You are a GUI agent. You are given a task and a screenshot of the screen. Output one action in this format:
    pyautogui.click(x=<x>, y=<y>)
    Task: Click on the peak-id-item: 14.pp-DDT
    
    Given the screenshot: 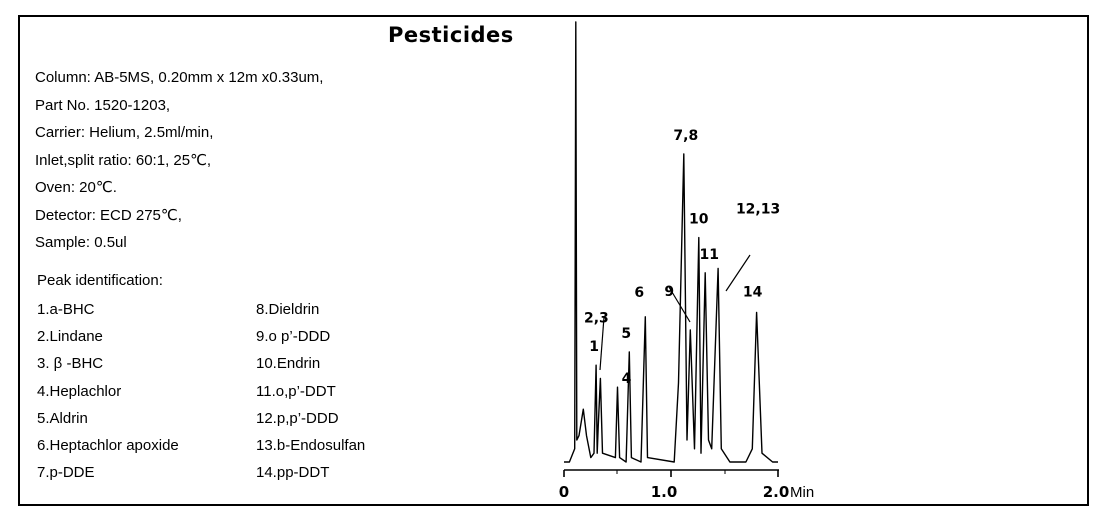 What is the action you would take?
    pyautogui.click(x=293, y=473)
    